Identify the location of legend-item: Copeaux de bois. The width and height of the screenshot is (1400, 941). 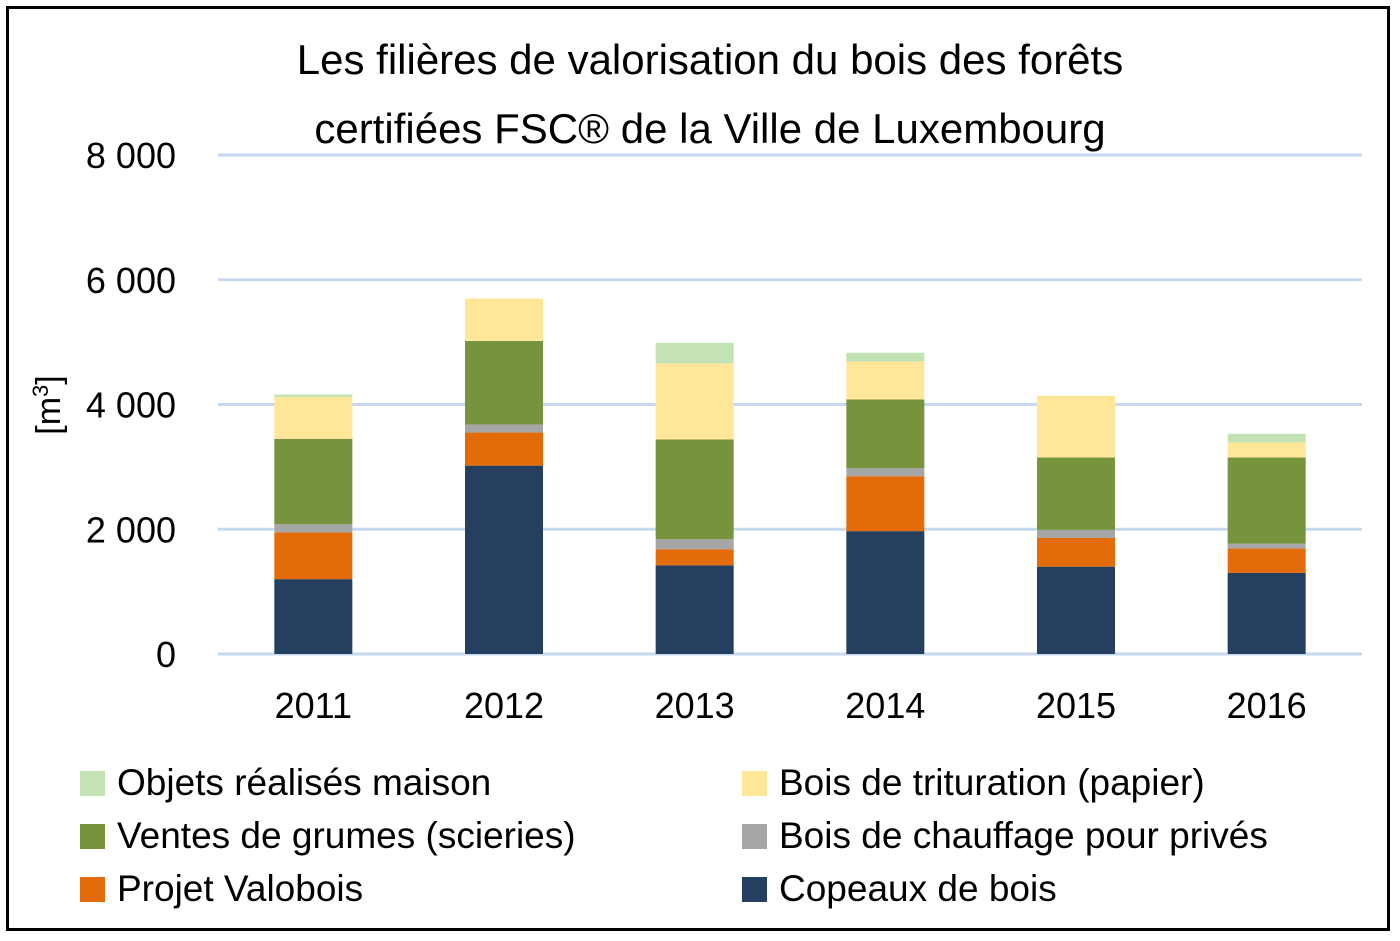
(899, 889).